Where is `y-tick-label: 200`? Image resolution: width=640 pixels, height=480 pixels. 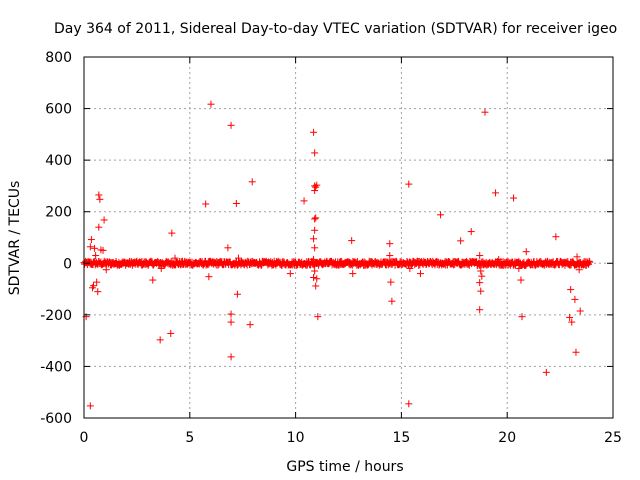 y-tick-label: 200 is located at coordinates (58, 213).